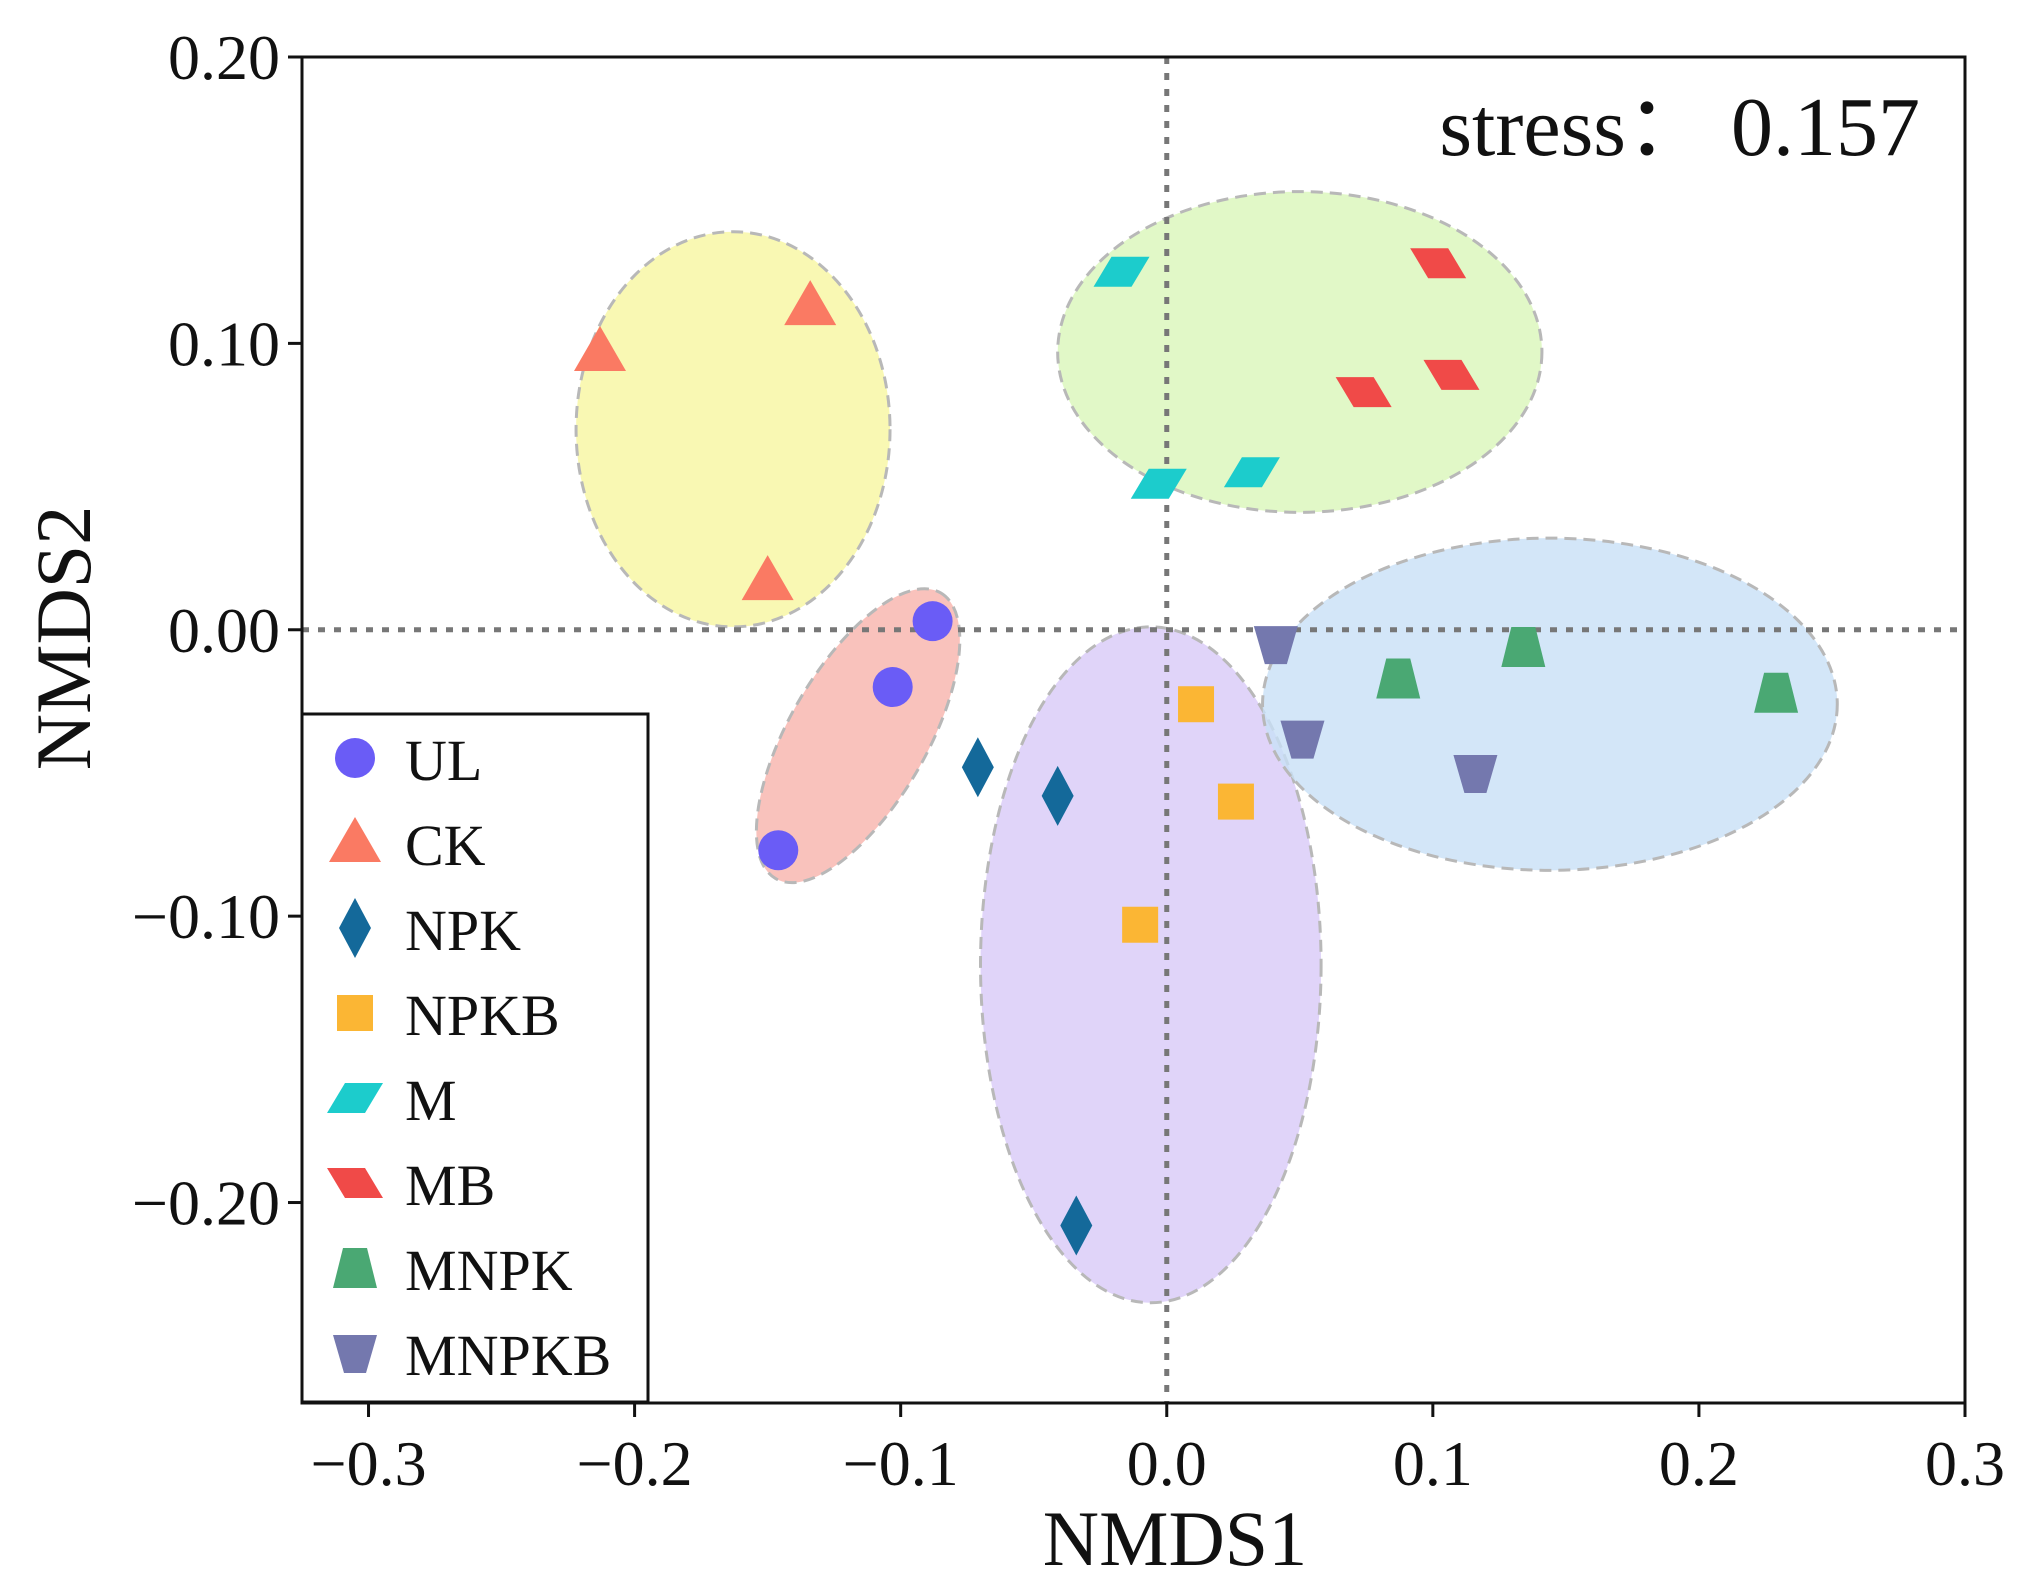  I want to click on stress-annotation: stress： 0.157, so click(1679, 127).